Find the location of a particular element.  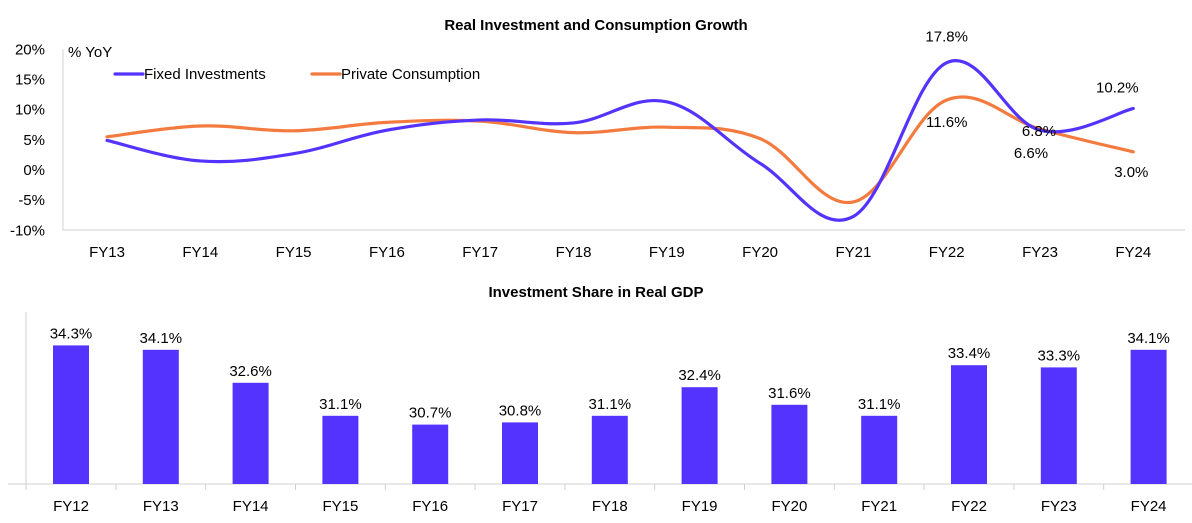

x-tick-label: FY23 is located at coordinates (1040, 252).